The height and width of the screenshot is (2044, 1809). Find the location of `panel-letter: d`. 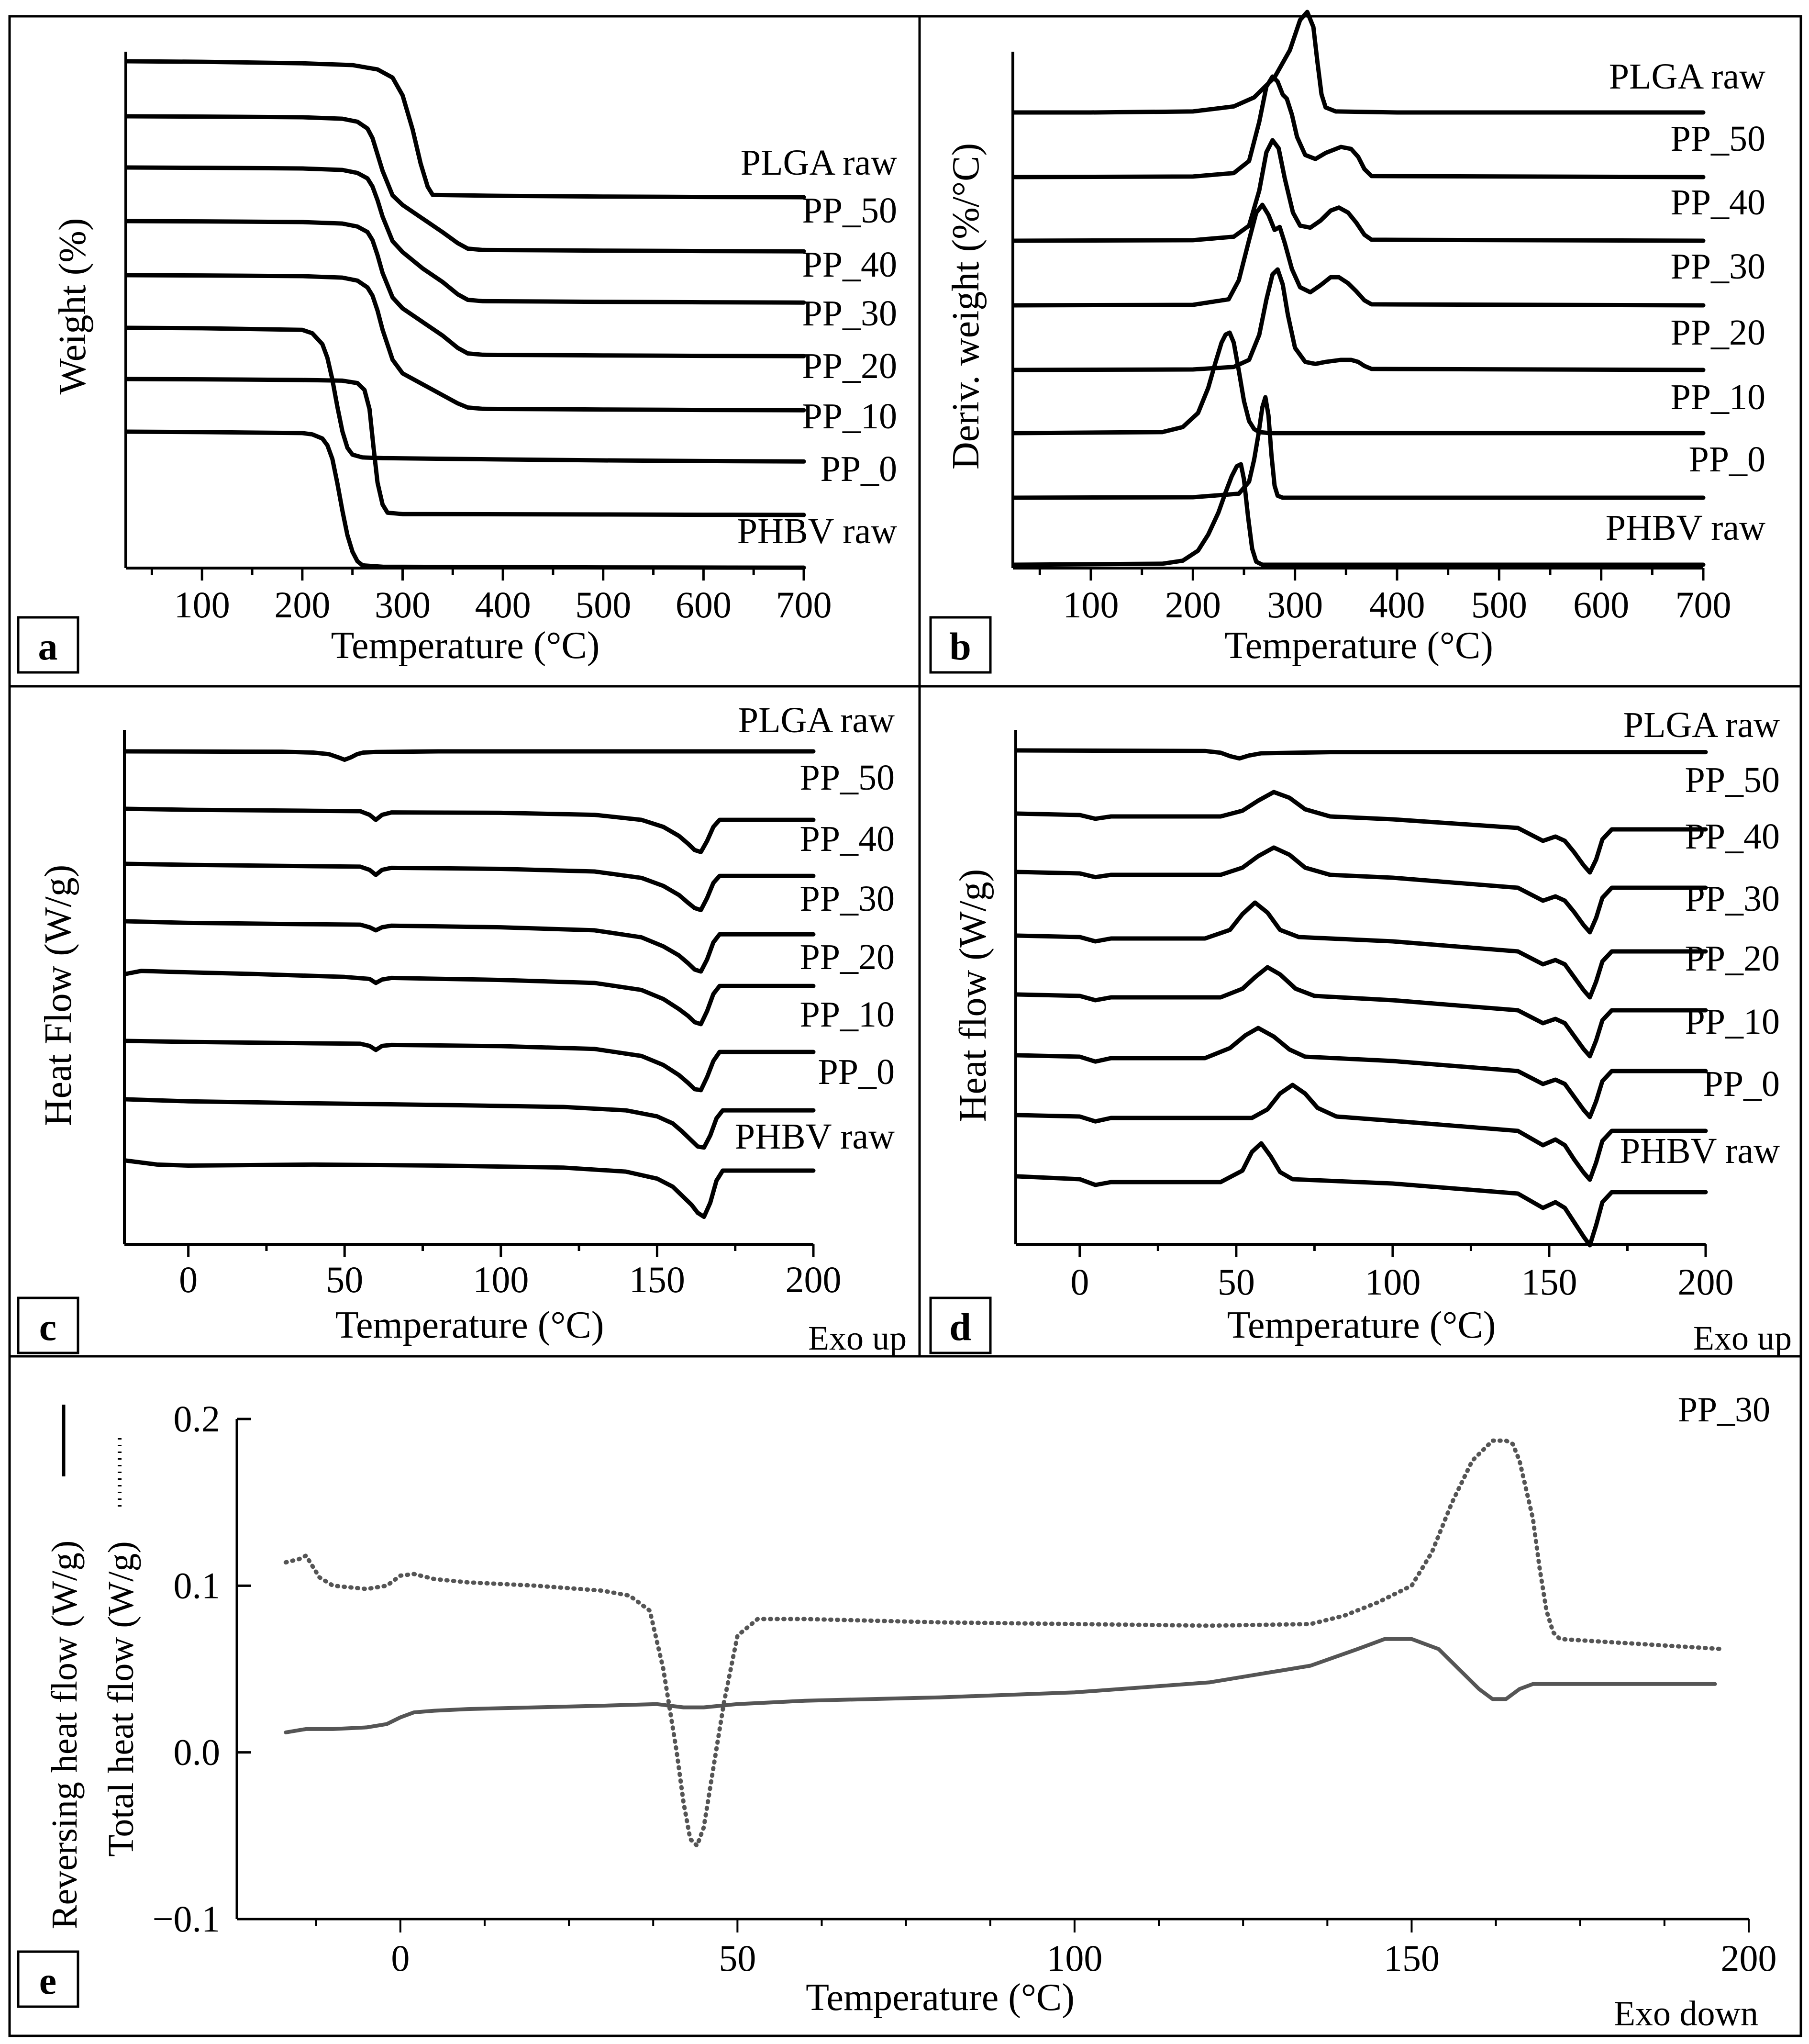

panel-letter: d is located at coordinates (960, 1327).